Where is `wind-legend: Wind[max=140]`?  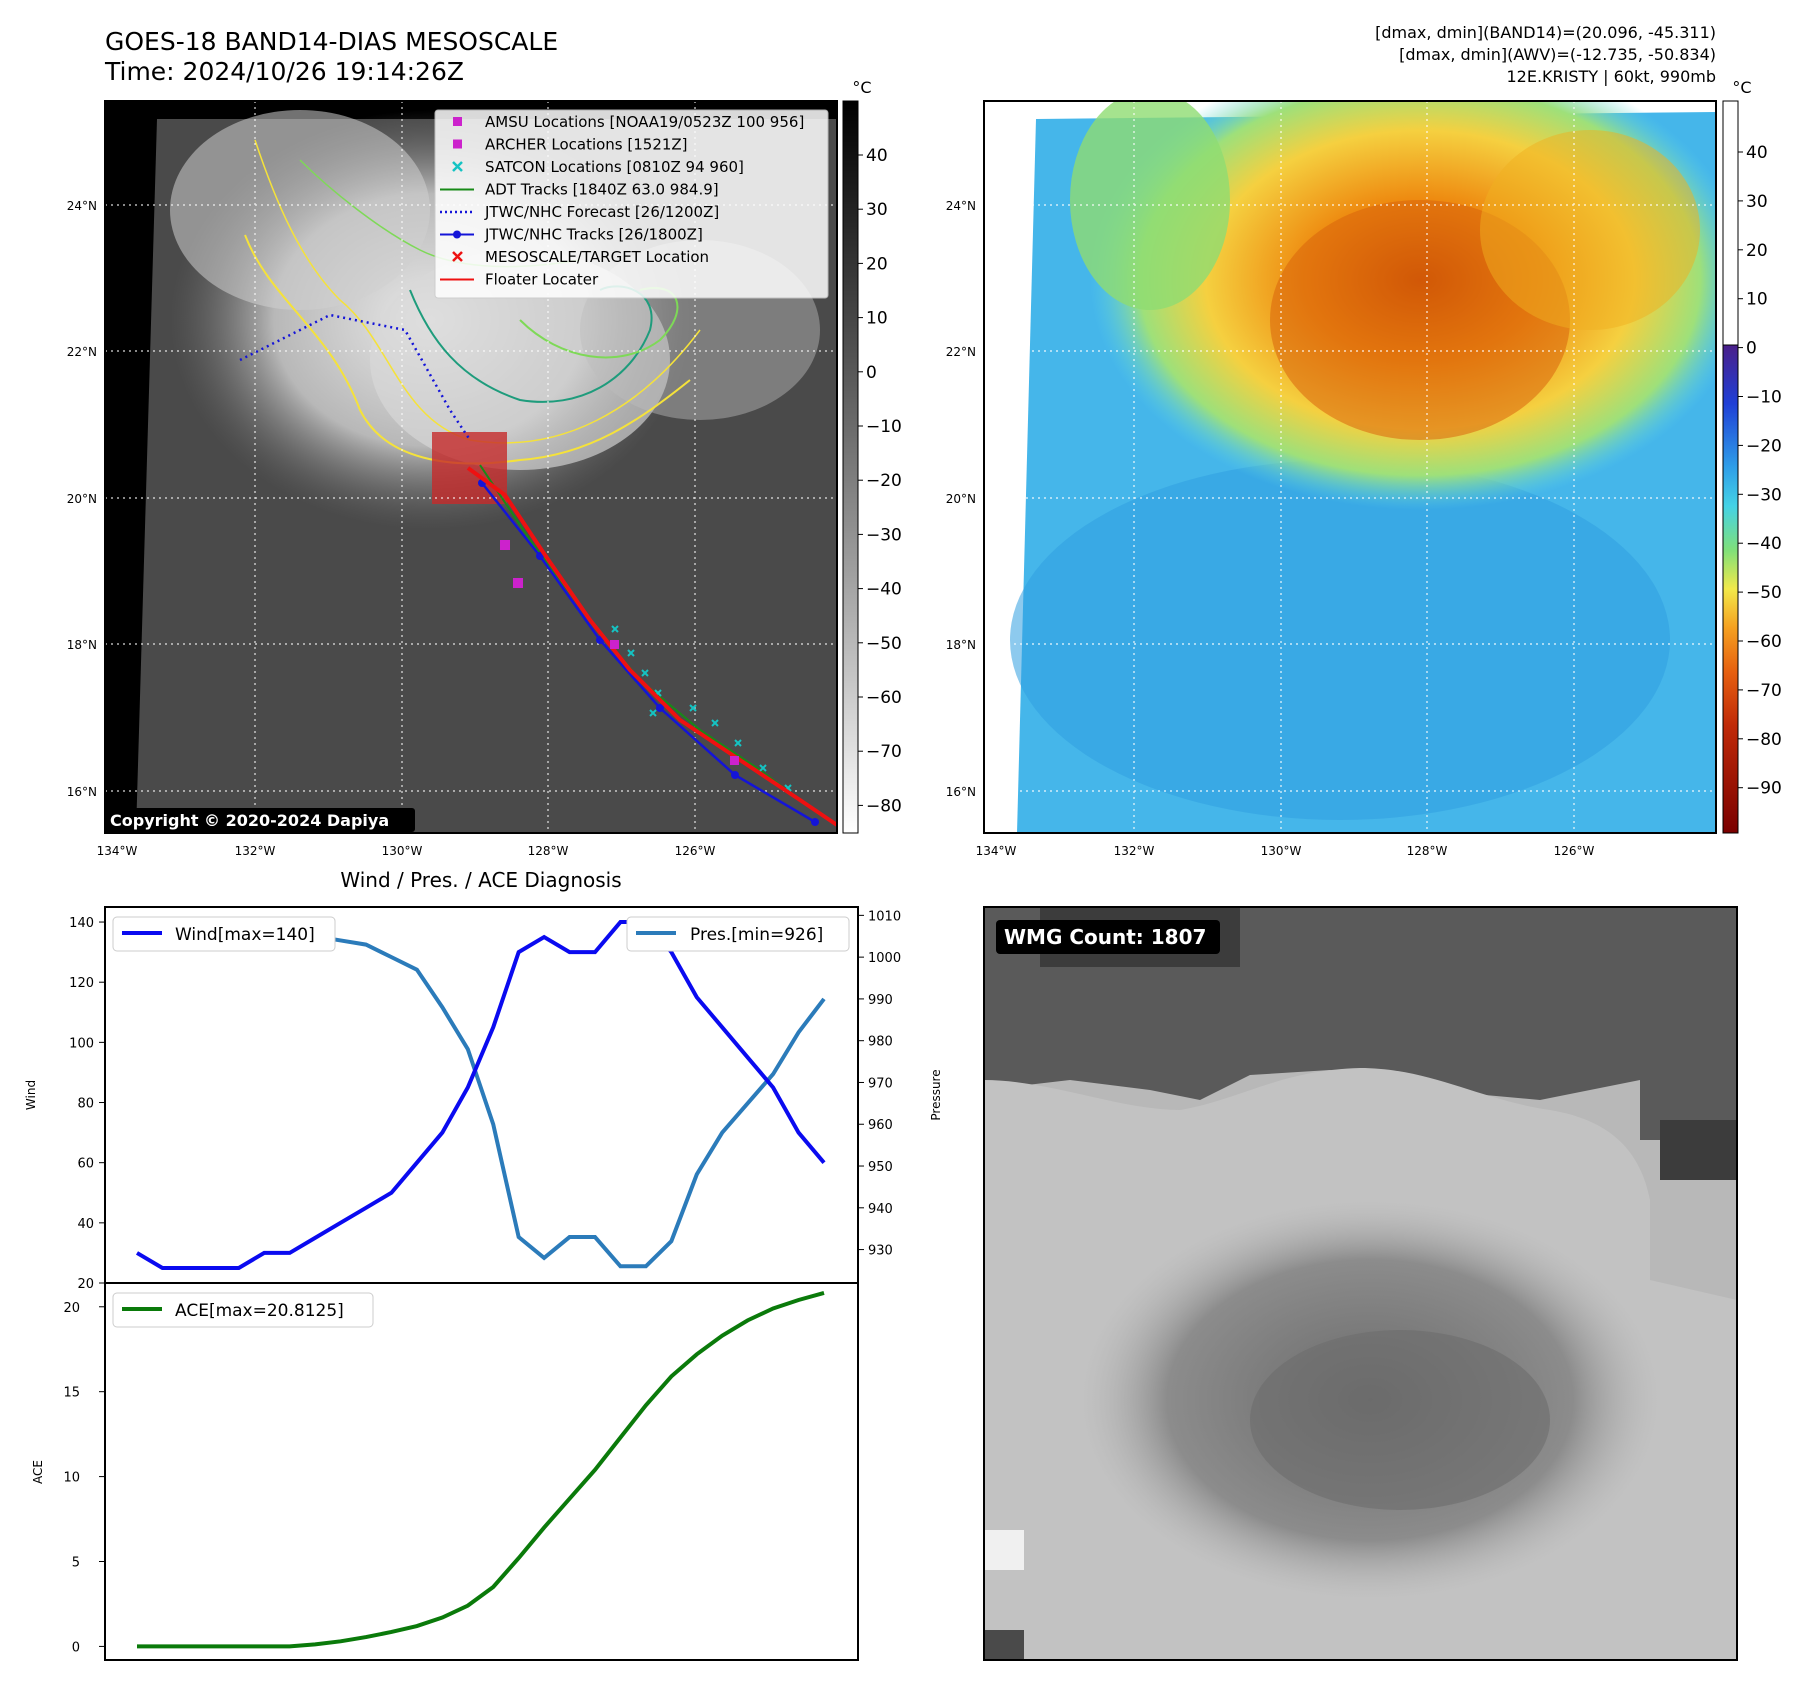
wind-legend: Wind[max=140] is located at coordinates (224, 934).